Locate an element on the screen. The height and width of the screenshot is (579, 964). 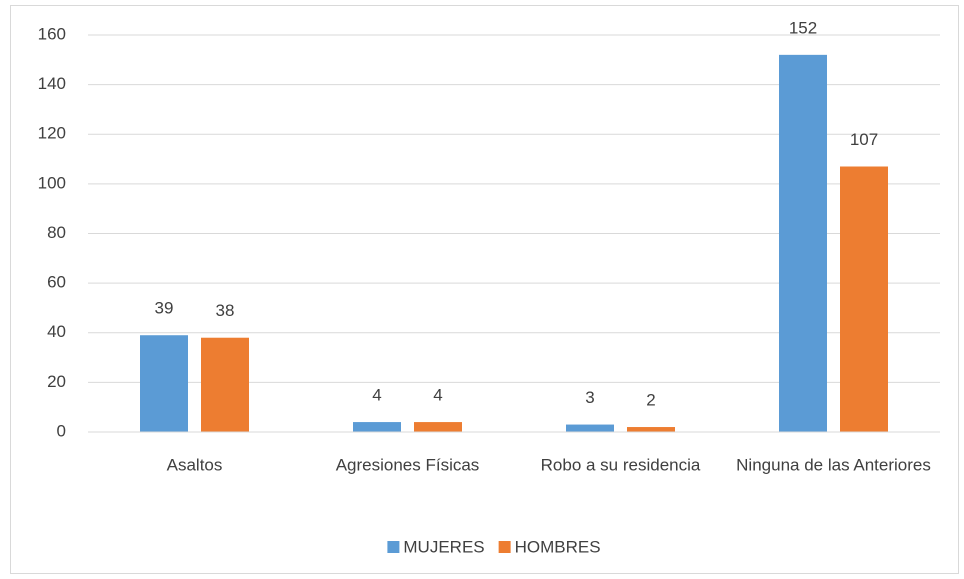
x-tick-label: Ninguna de las Anteriores is located at coordinates (833, 464).